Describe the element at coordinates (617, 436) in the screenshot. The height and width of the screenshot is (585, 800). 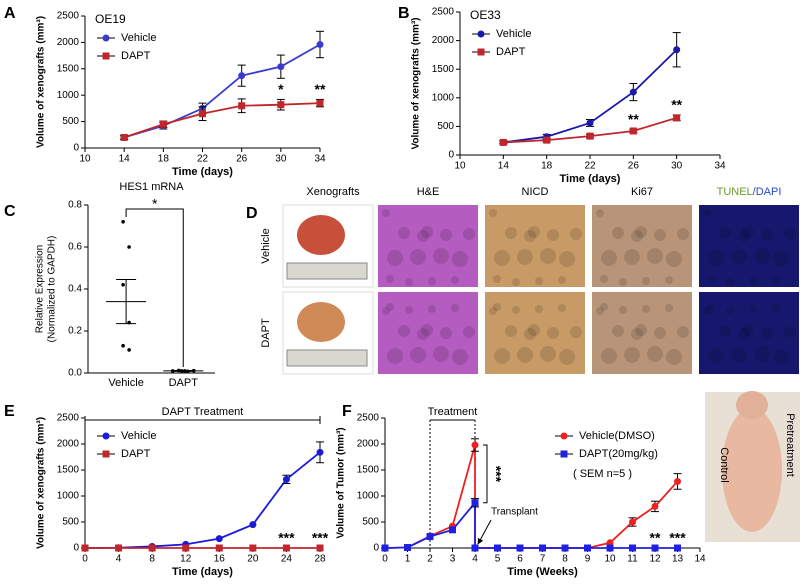
I see `legend-label: Vehicle(DMSO)` at that location.